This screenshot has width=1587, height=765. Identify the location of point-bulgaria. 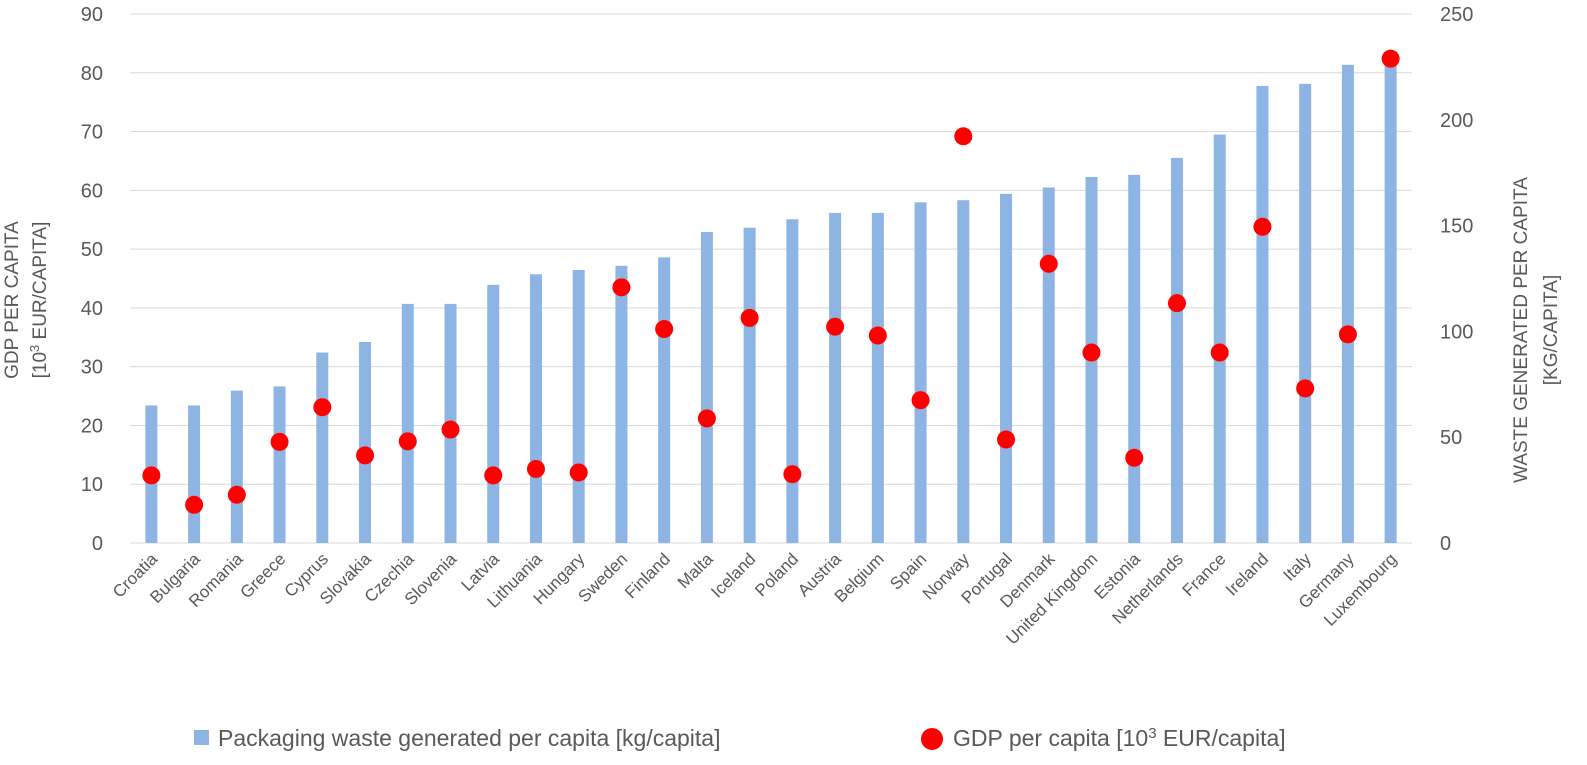
(194, 504).